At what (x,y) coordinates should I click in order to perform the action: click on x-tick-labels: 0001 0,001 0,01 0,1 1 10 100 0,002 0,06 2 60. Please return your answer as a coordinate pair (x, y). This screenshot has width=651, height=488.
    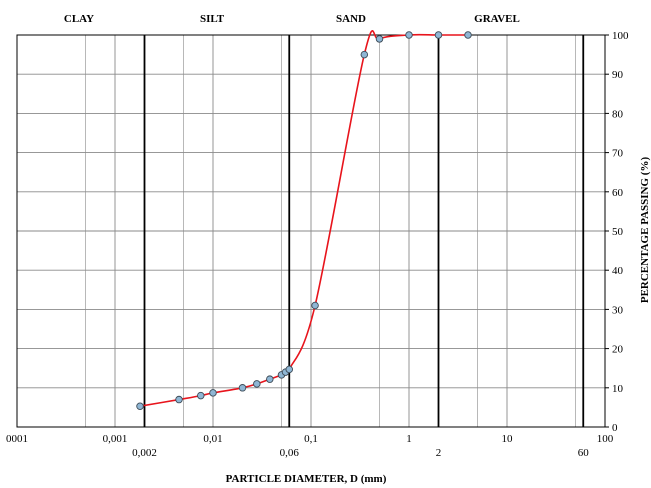
    Looking at the image, I should click on (310, 446).